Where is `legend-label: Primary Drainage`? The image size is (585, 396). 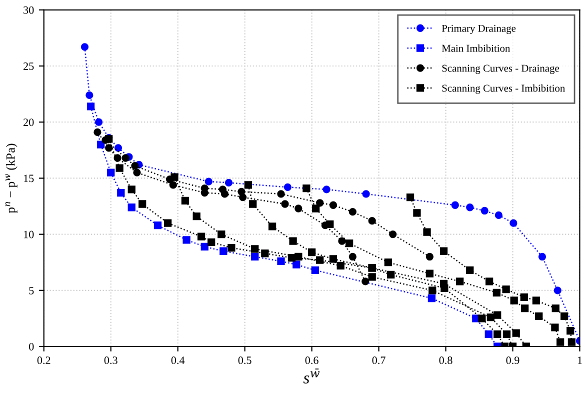
legend-label: Primary Drainage is located at coordinates (479, 29).